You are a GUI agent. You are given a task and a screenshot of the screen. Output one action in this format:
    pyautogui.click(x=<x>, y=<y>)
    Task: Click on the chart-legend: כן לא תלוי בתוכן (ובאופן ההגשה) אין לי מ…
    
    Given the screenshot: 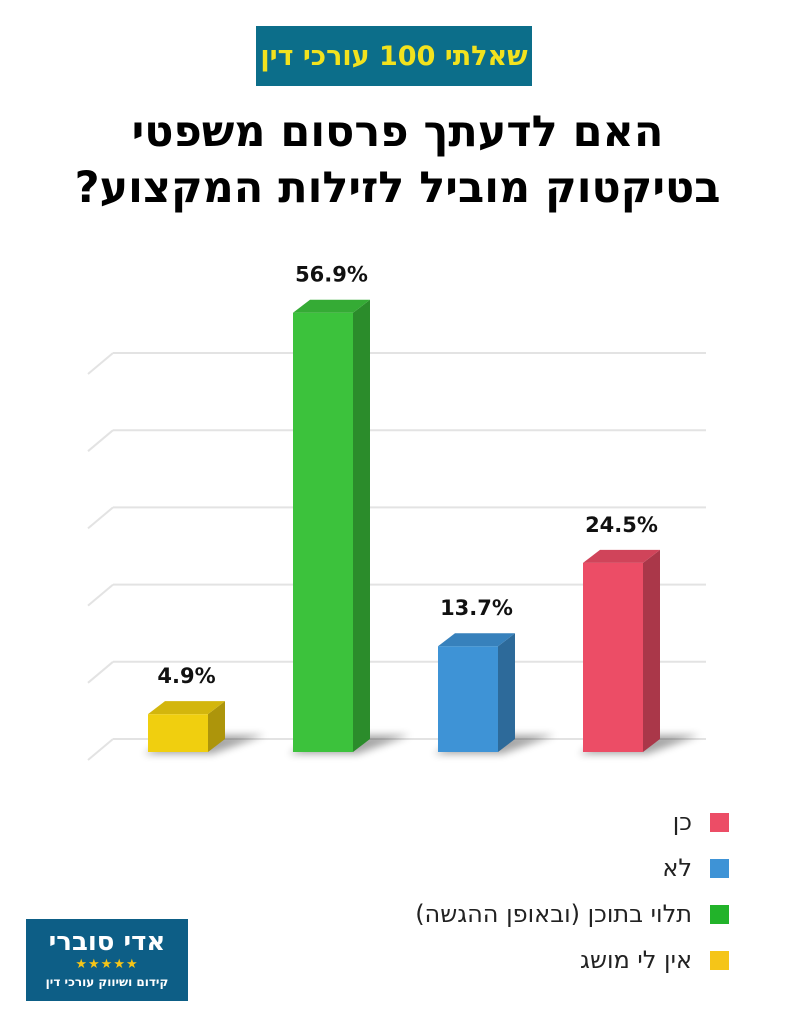 What is the action you would take?
    pyautogui.click(x=519, y=892)
    